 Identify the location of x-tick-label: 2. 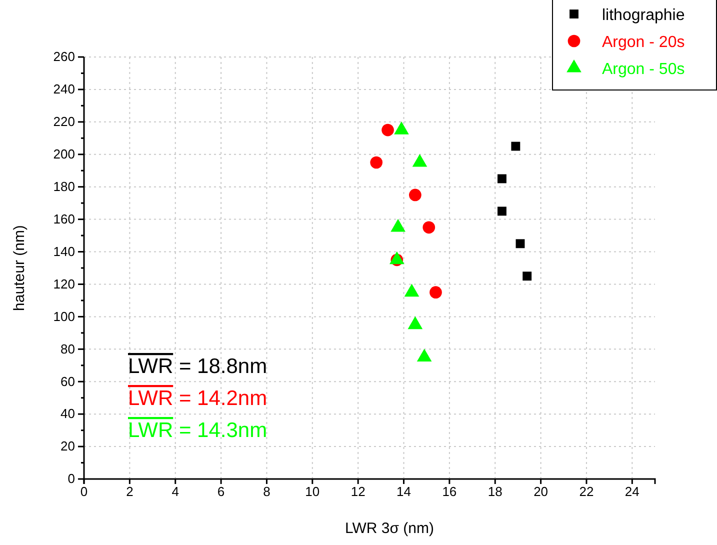
(130, 492).